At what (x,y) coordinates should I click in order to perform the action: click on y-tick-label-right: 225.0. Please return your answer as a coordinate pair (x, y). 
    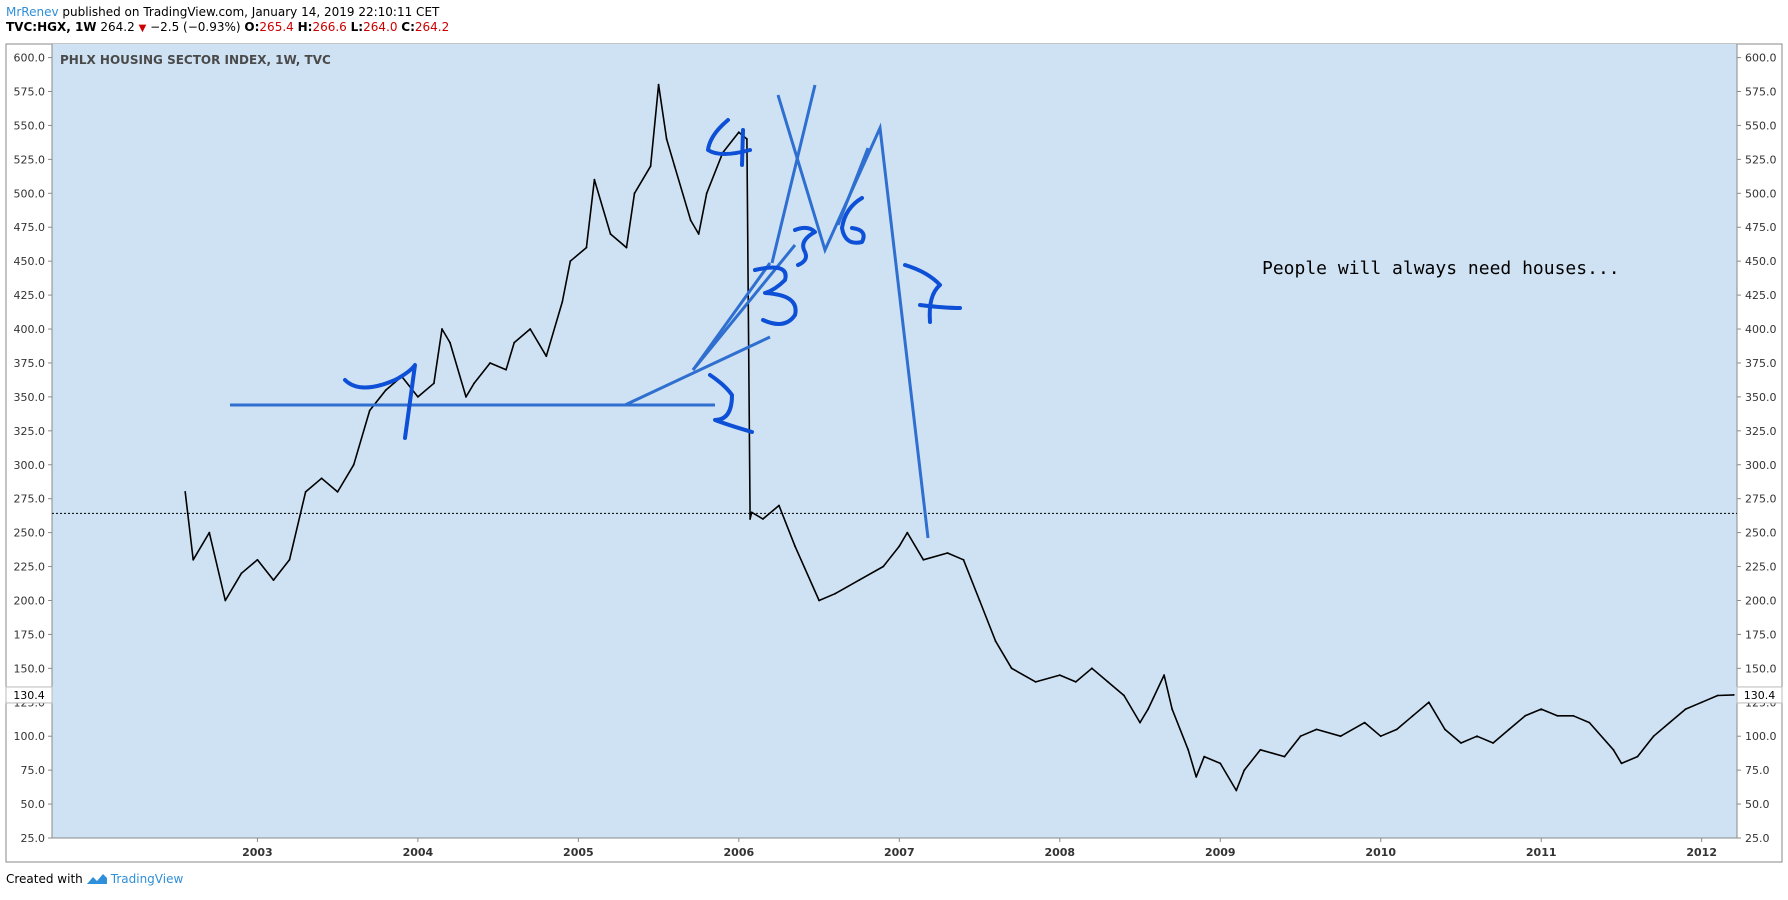
    Looking at the image, I should click on (1761, 567).